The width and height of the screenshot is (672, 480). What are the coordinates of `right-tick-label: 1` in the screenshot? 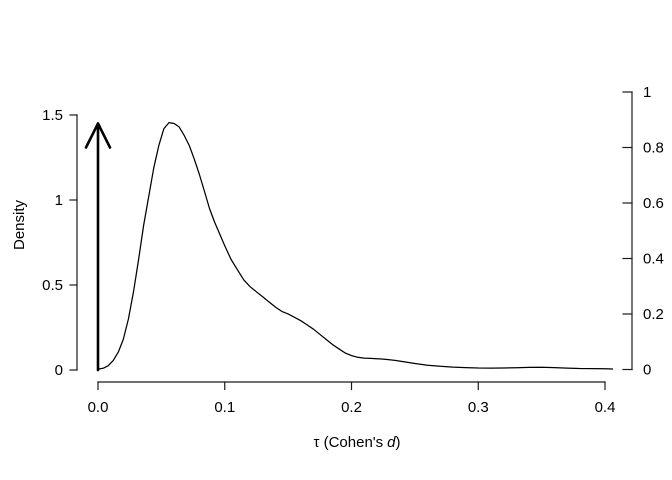 It's located at (647, 92).